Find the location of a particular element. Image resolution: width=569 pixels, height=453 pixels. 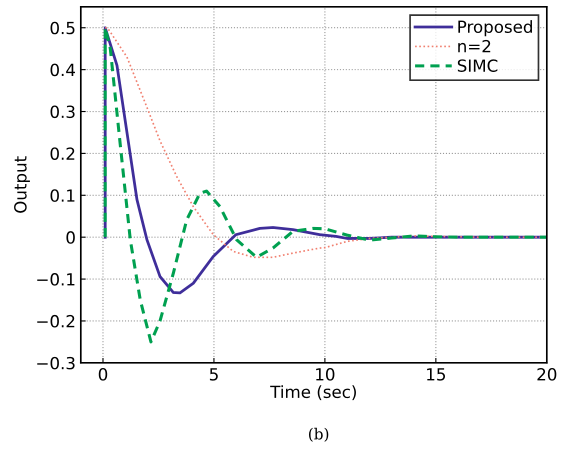

legend-label: Proposed is located at coordinates (495, 28).